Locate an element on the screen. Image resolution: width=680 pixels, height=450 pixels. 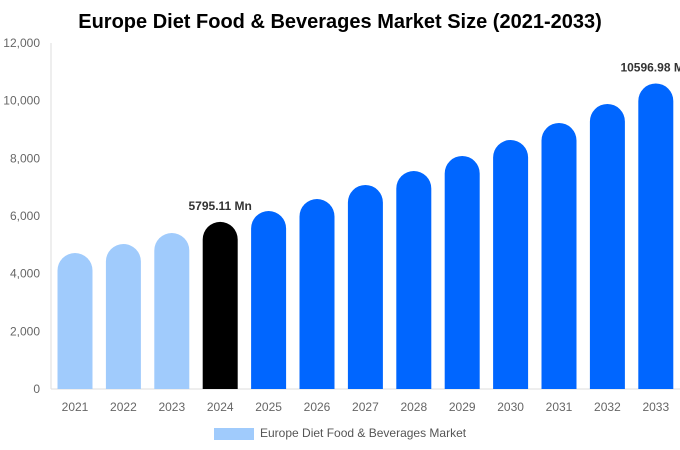
bar-2033 is located at coordinates (656, 236).